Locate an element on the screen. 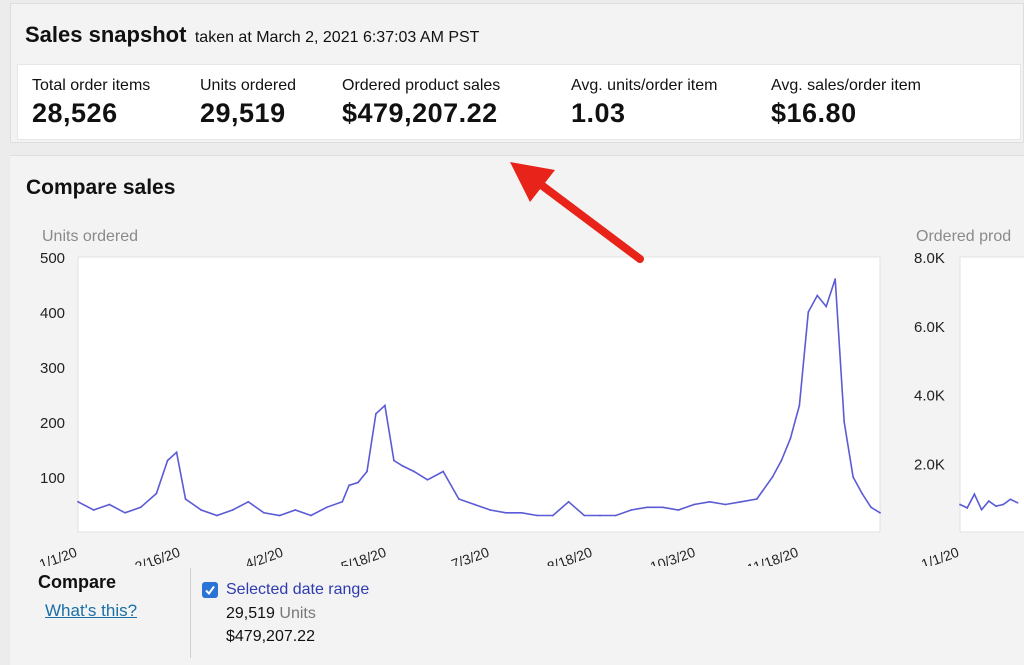 The height and width of the screenshot is (665, 1024). sales-chart-y-tick: 2.0K is located at coordinates (929, 464).